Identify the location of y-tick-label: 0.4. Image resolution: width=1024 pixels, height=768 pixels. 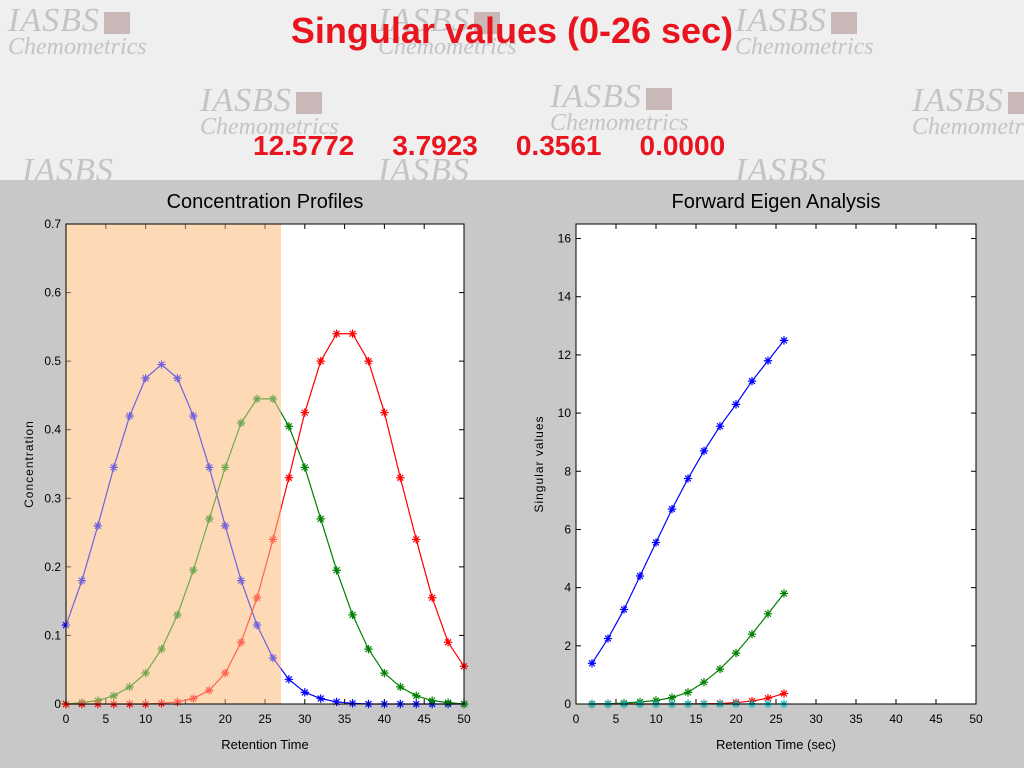
(52, 430).